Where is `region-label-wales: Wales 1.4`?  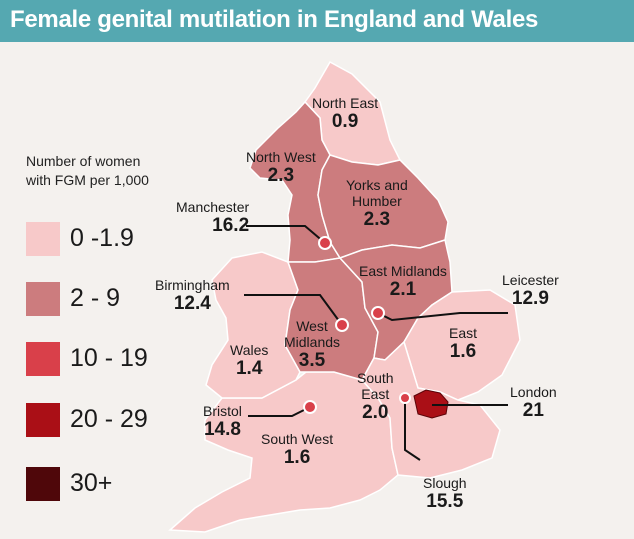
region-label-wales: Wales 1.4 is located at coordinates (249, 360).